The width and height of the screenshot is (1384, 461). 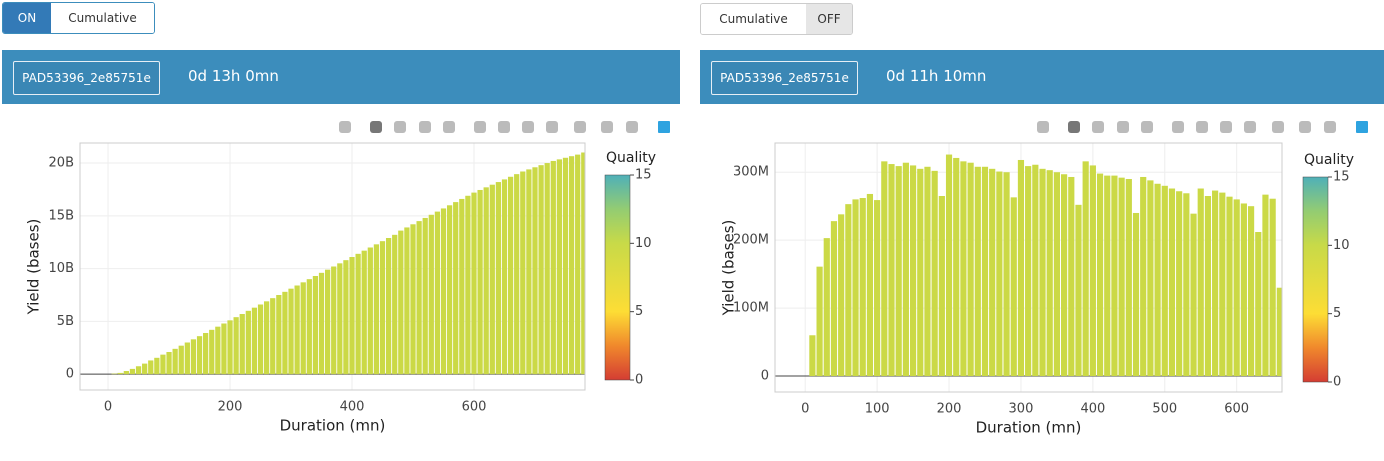 What do you see at coordinates (729, 268) in the screenshot?
I see `y-axis-title: Yield (bases)` at bounding box center [729, 268].